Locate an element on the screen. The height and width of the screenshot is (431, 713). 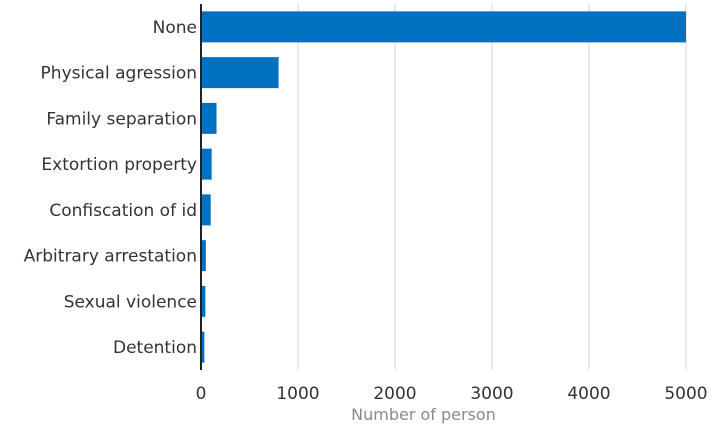
x-axis-title: Number of person is located at coordinates (423, 414).